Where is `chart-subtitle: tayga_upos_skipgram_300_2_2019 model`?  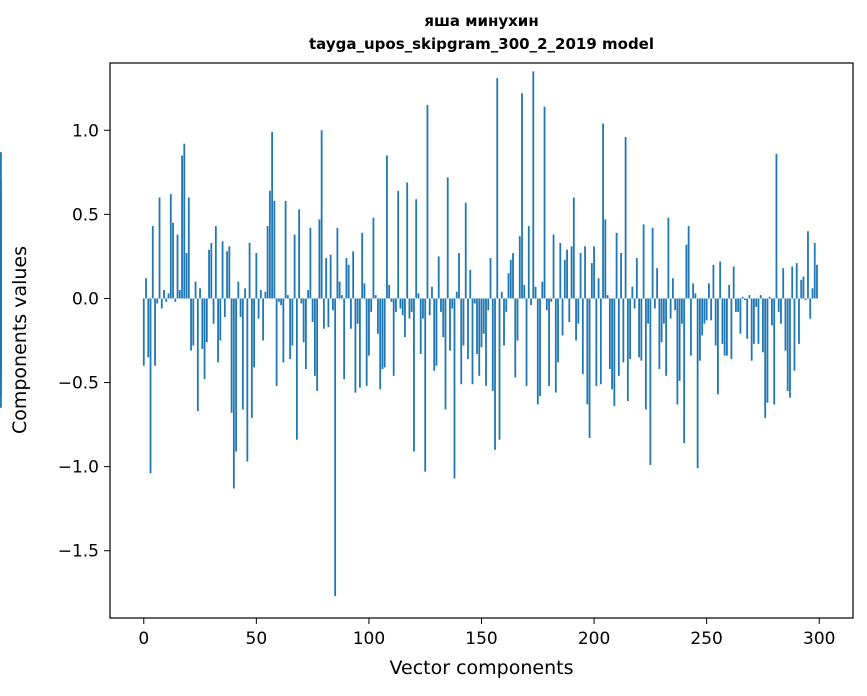
chart-subtitle: tayga_upos_skipgram_300_2_2019 model is located at coordinates (481, 44).